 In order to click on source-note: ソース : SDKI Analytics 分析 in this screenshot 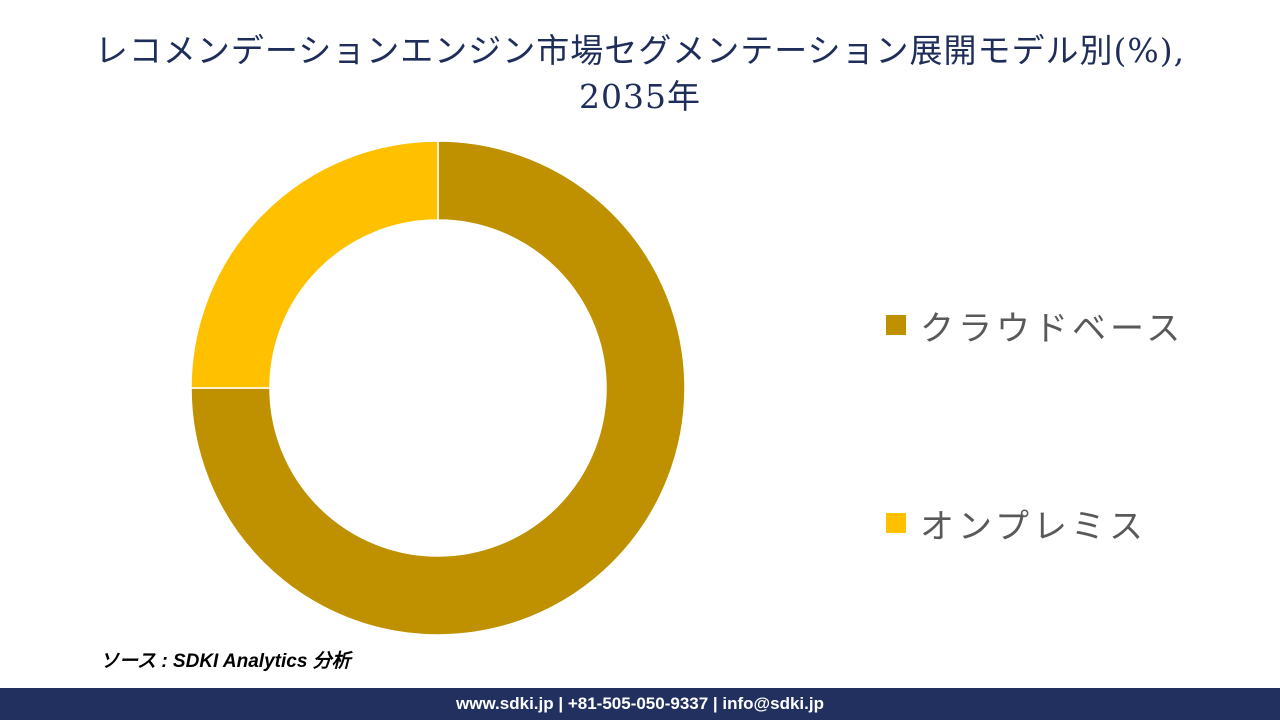, I will do `click(225, 661)`.